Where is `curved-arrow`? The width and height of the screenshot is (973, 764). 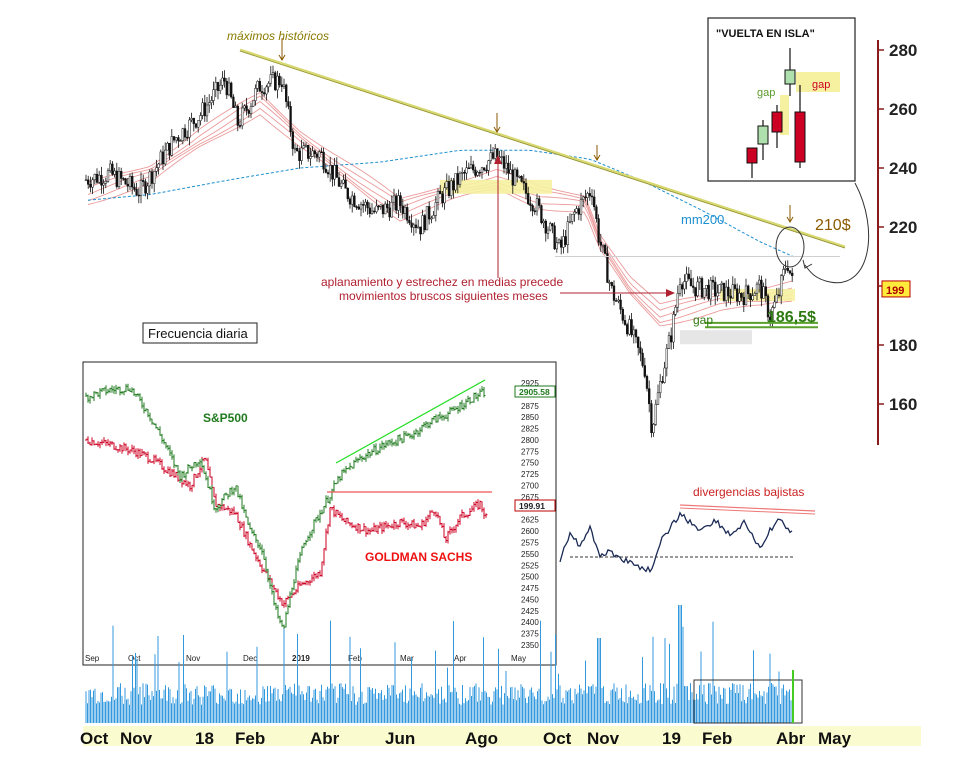 curved-arrow is located at coordinates (837, 233).